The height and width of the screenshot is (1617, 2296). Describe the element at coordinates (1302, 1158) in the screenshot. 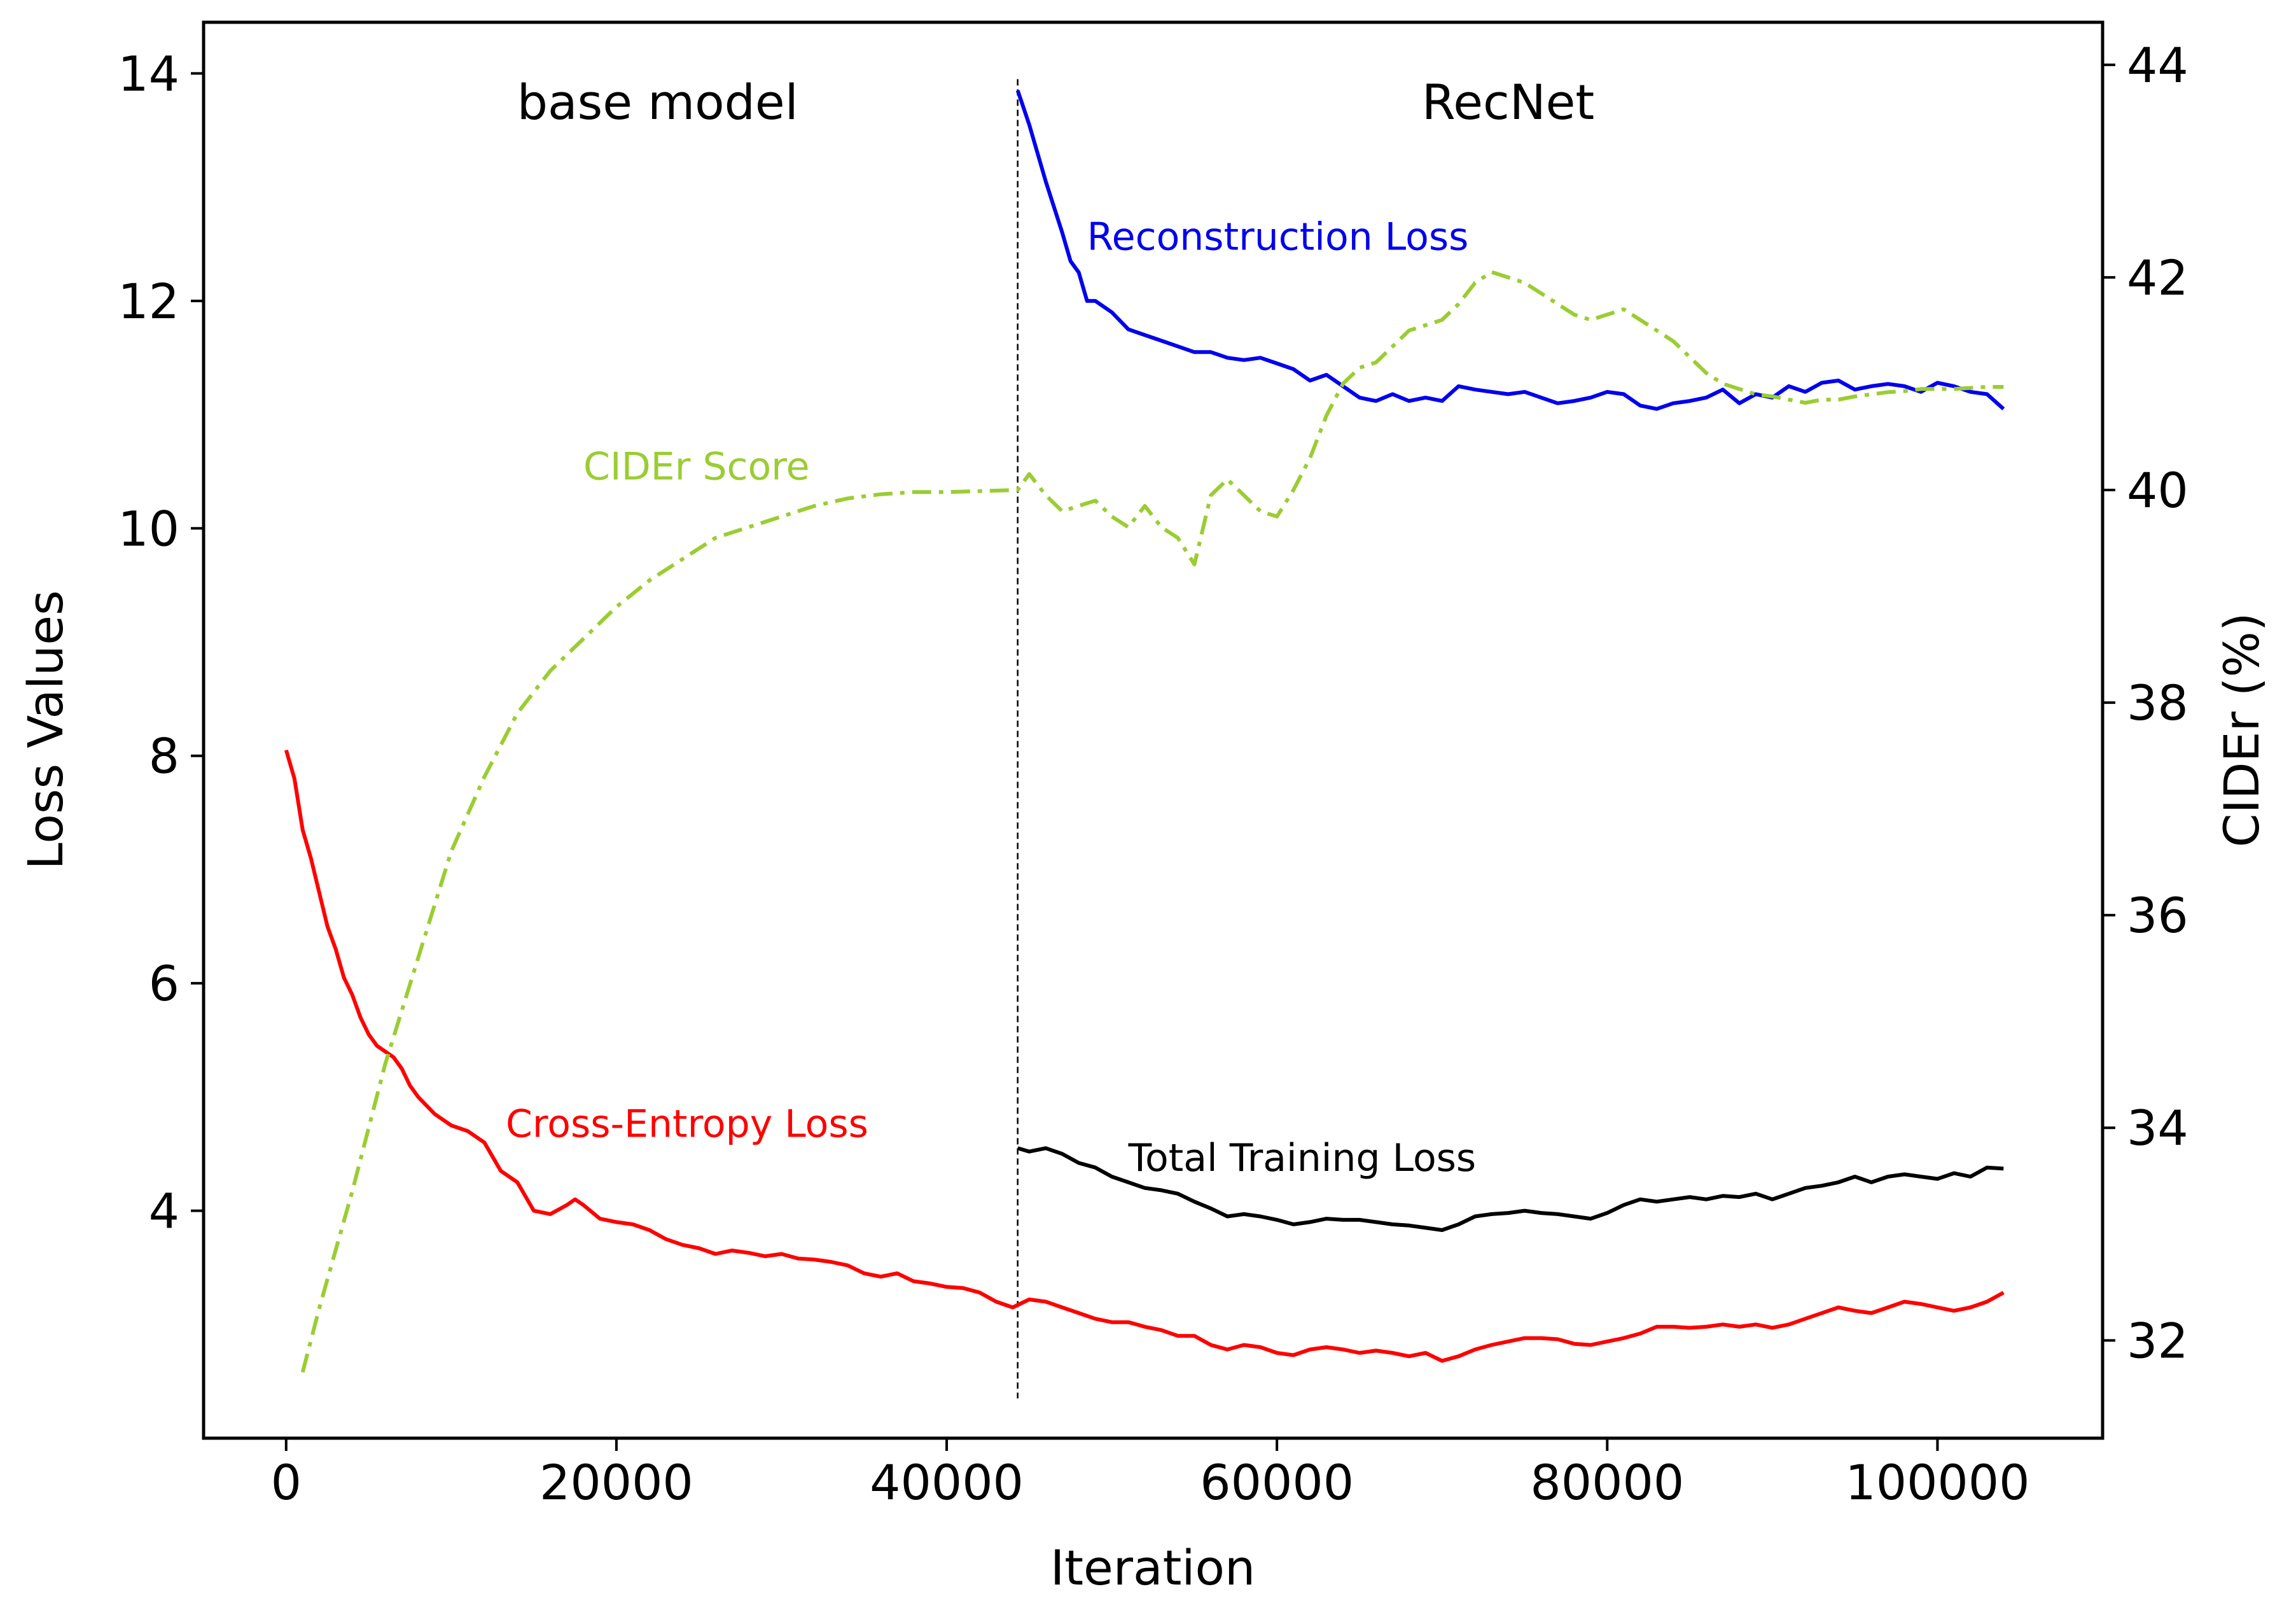

I see `series-label-total-training-loss: Total Training Loss` at that location.